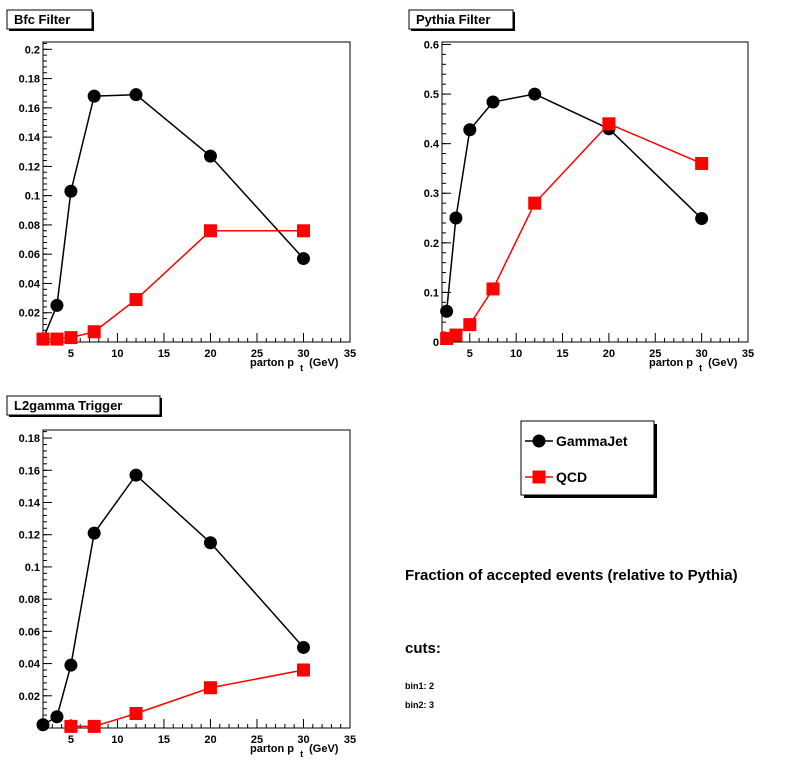 The image size is (796, 772). Describe the element at coordinates (32, 197) in the screenshot. I see `y-tick-label: 0.1` at that location.